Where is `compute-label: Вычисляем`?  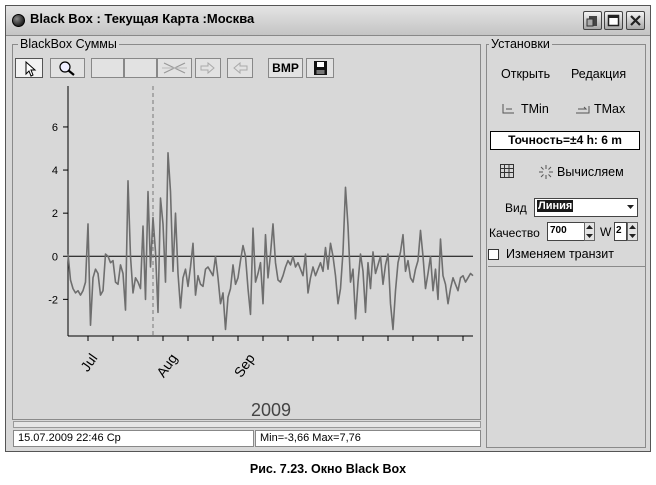
compute-label: Вычисляем is located at coordinates (590, 172).